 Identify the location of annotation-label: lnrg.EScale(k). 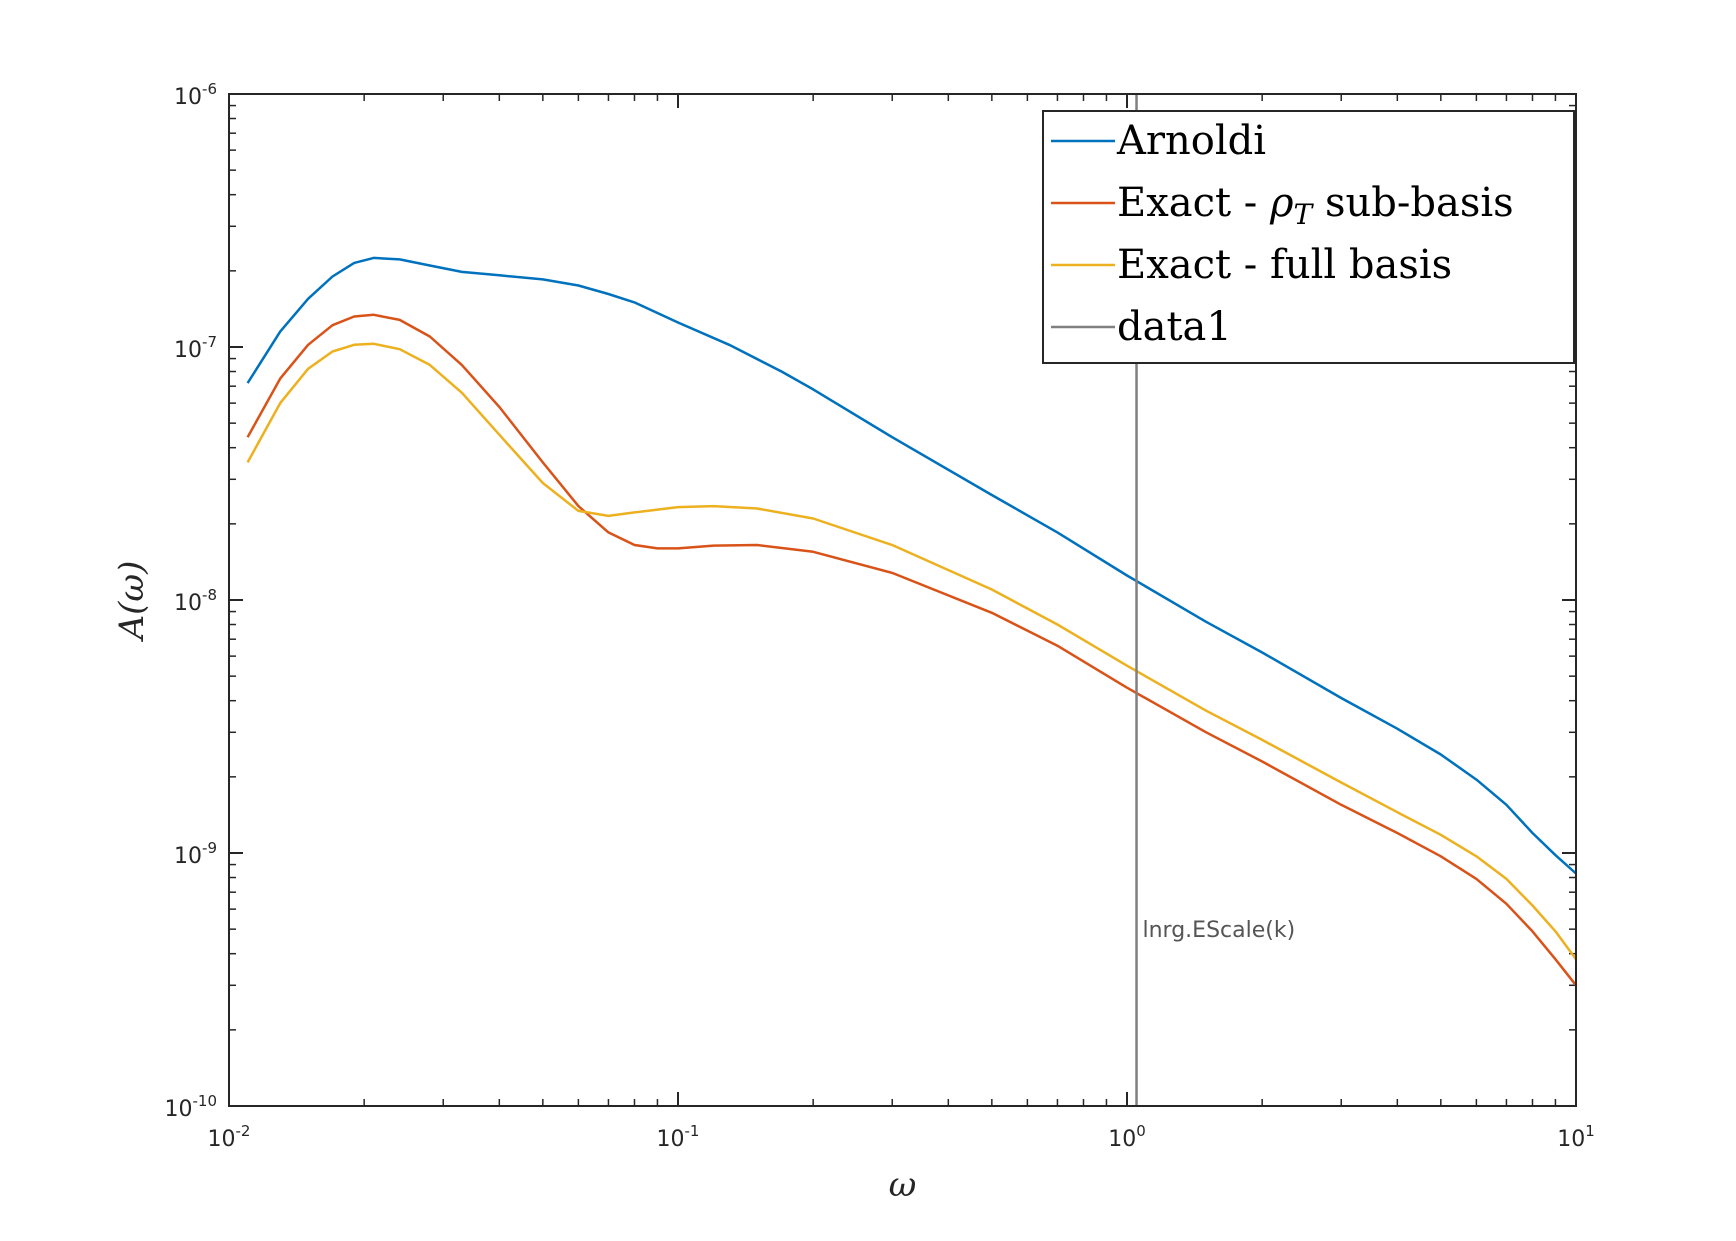
(1219, 930).